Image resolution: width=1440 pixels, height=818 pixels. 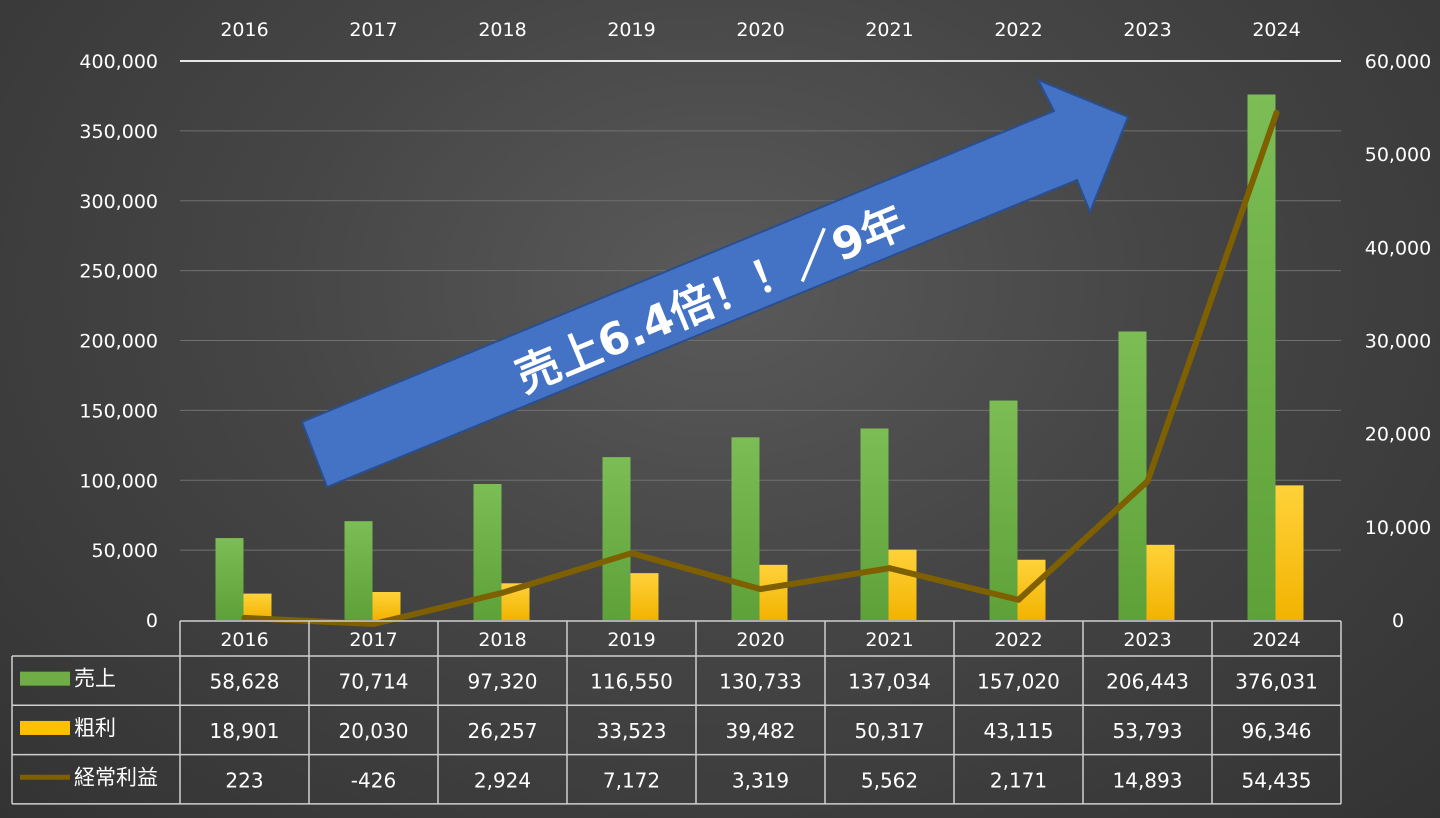 What do you see at coordinates (1018, 780) in the screenshot?
I see `table-cell: 2,171` at bounding box center [1018, 780].